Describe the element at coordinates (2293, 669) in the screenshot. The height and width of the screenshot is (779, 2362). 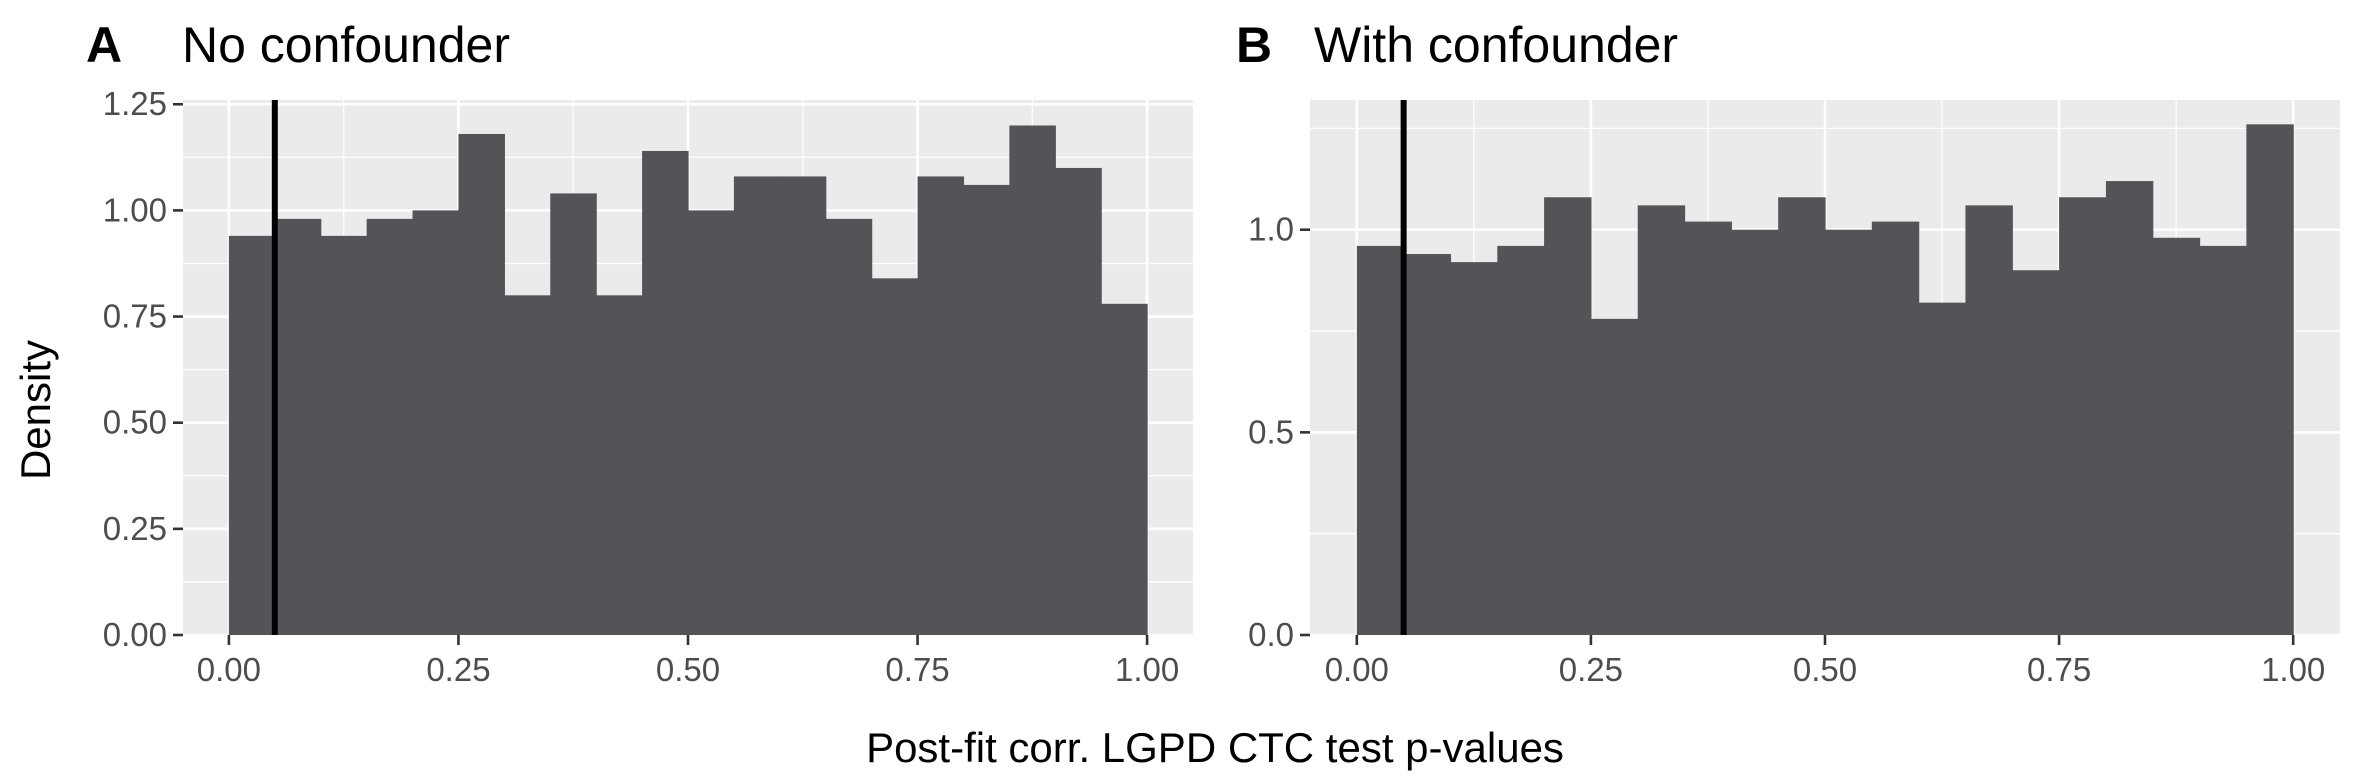
I see `panel-b-x-tick-label: 1.00` at that location.